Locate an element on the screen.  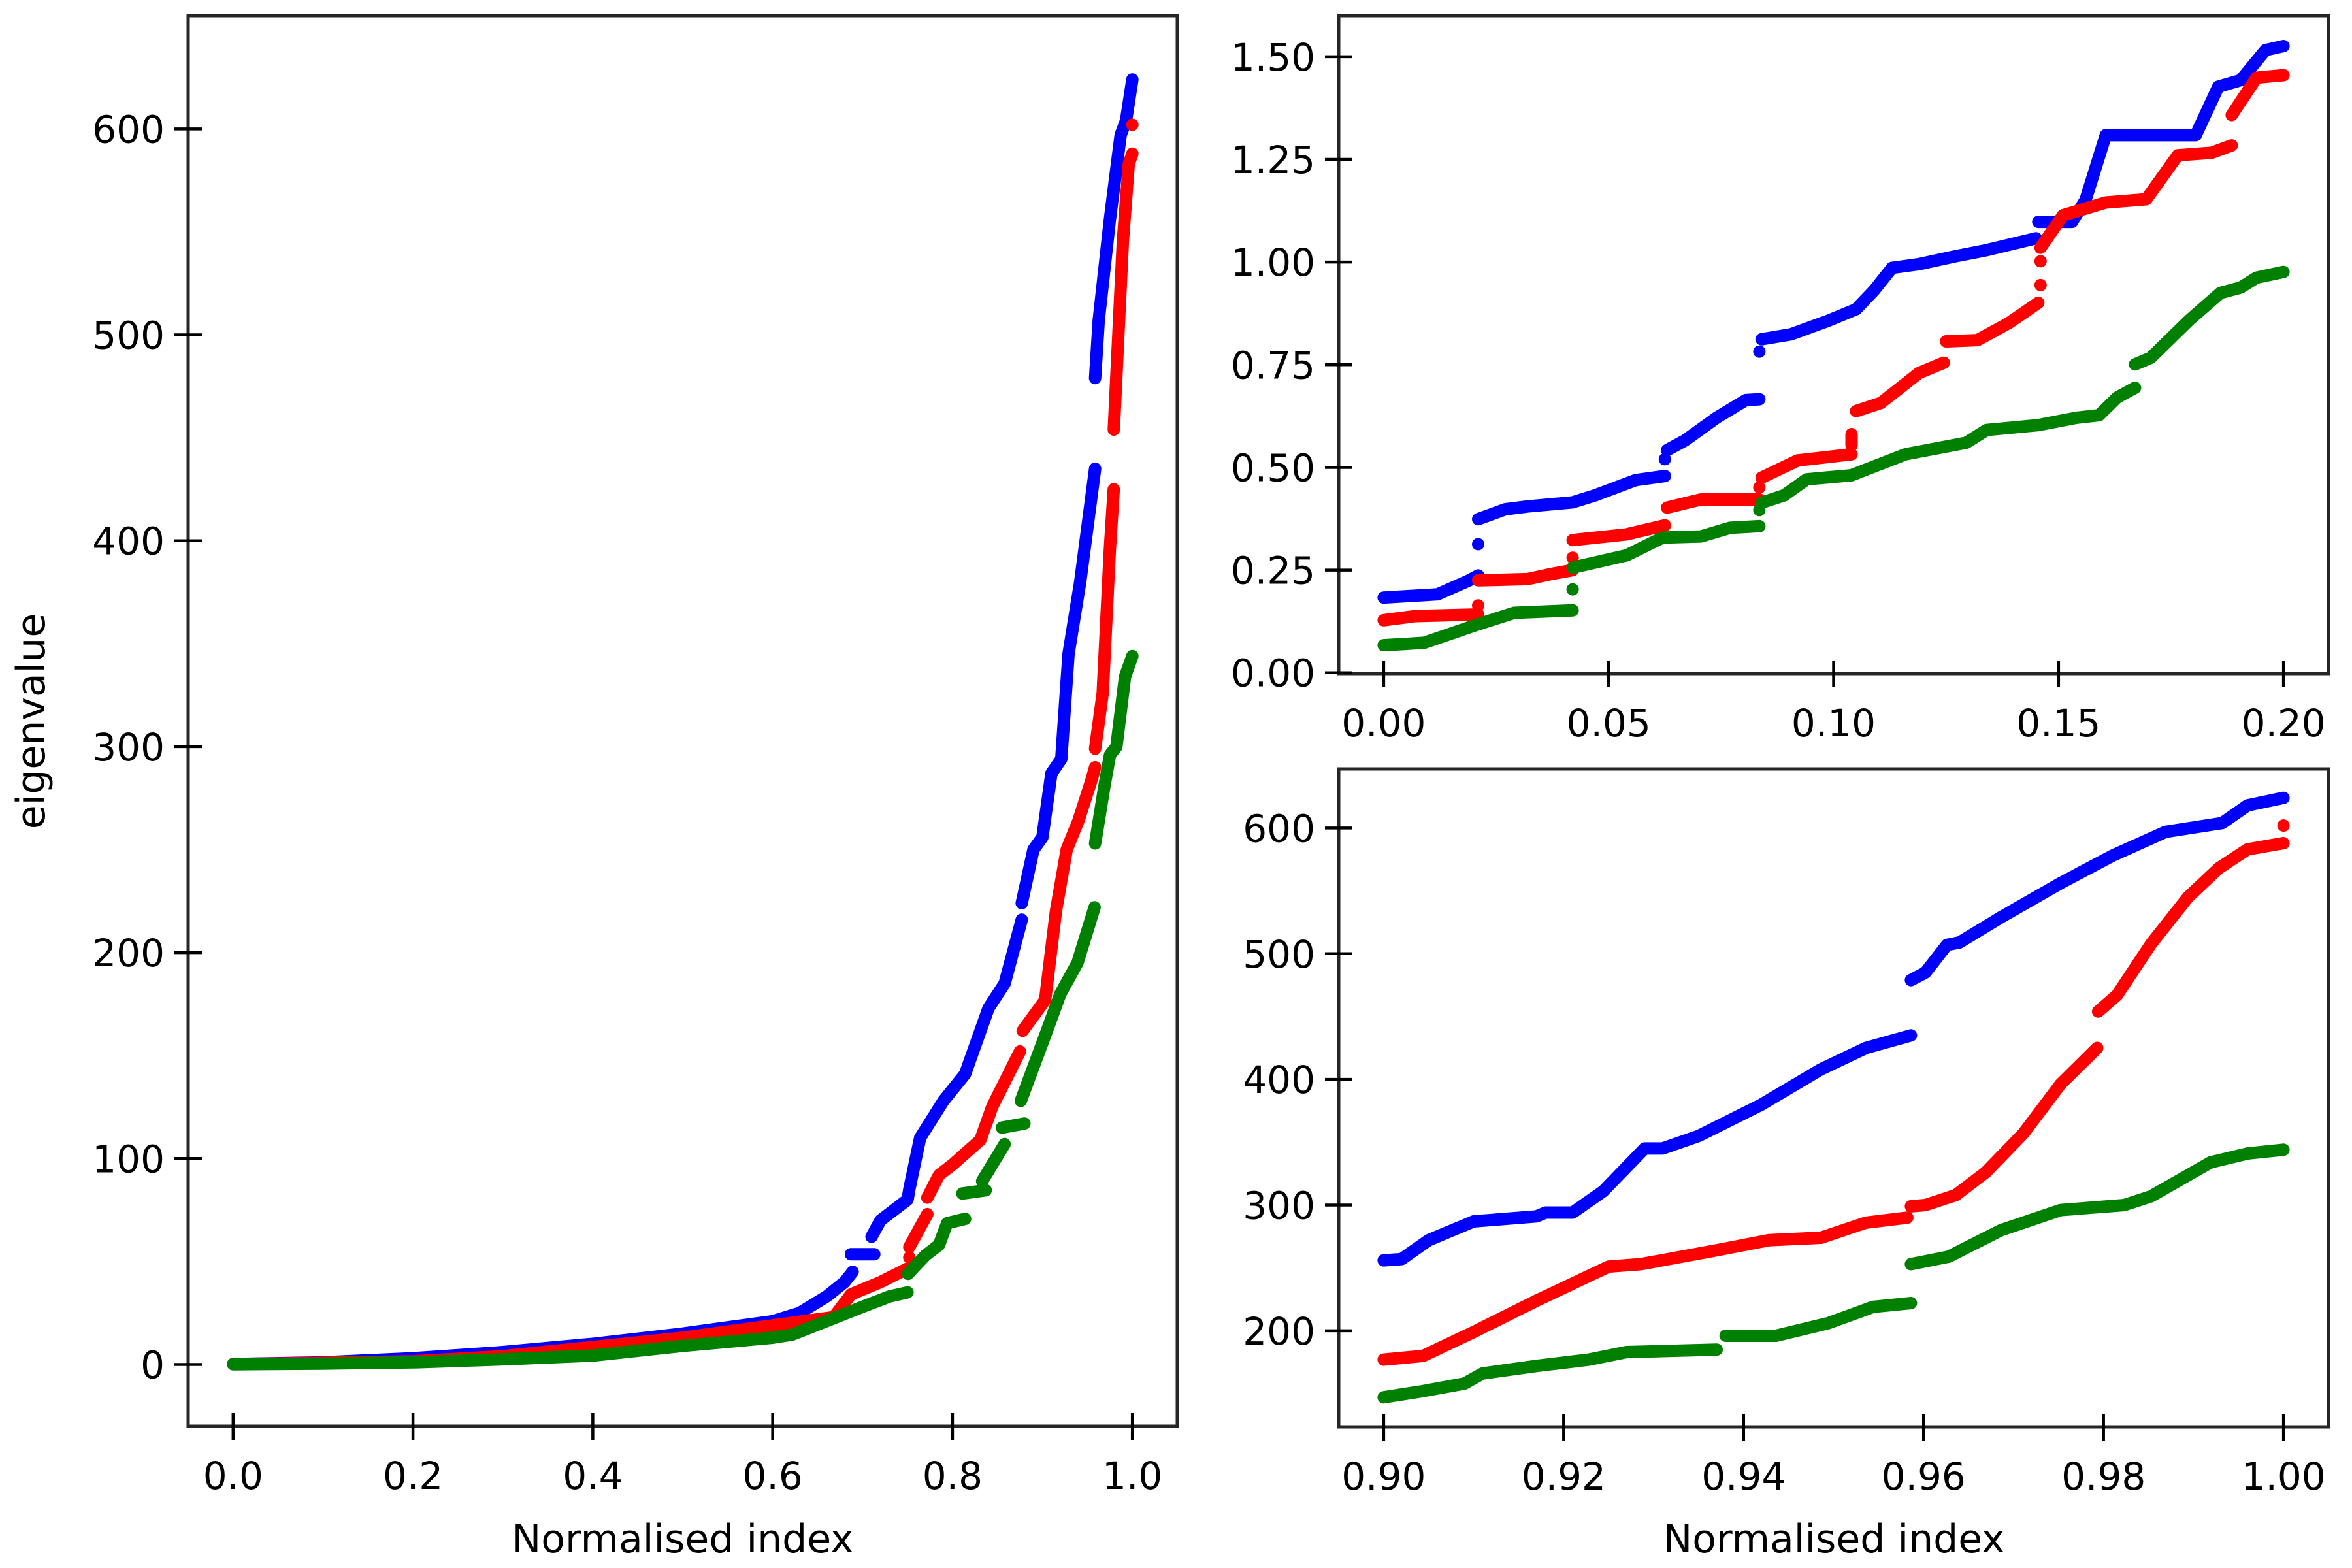
inset-low-series-green is located at coordinates (1833, 458).